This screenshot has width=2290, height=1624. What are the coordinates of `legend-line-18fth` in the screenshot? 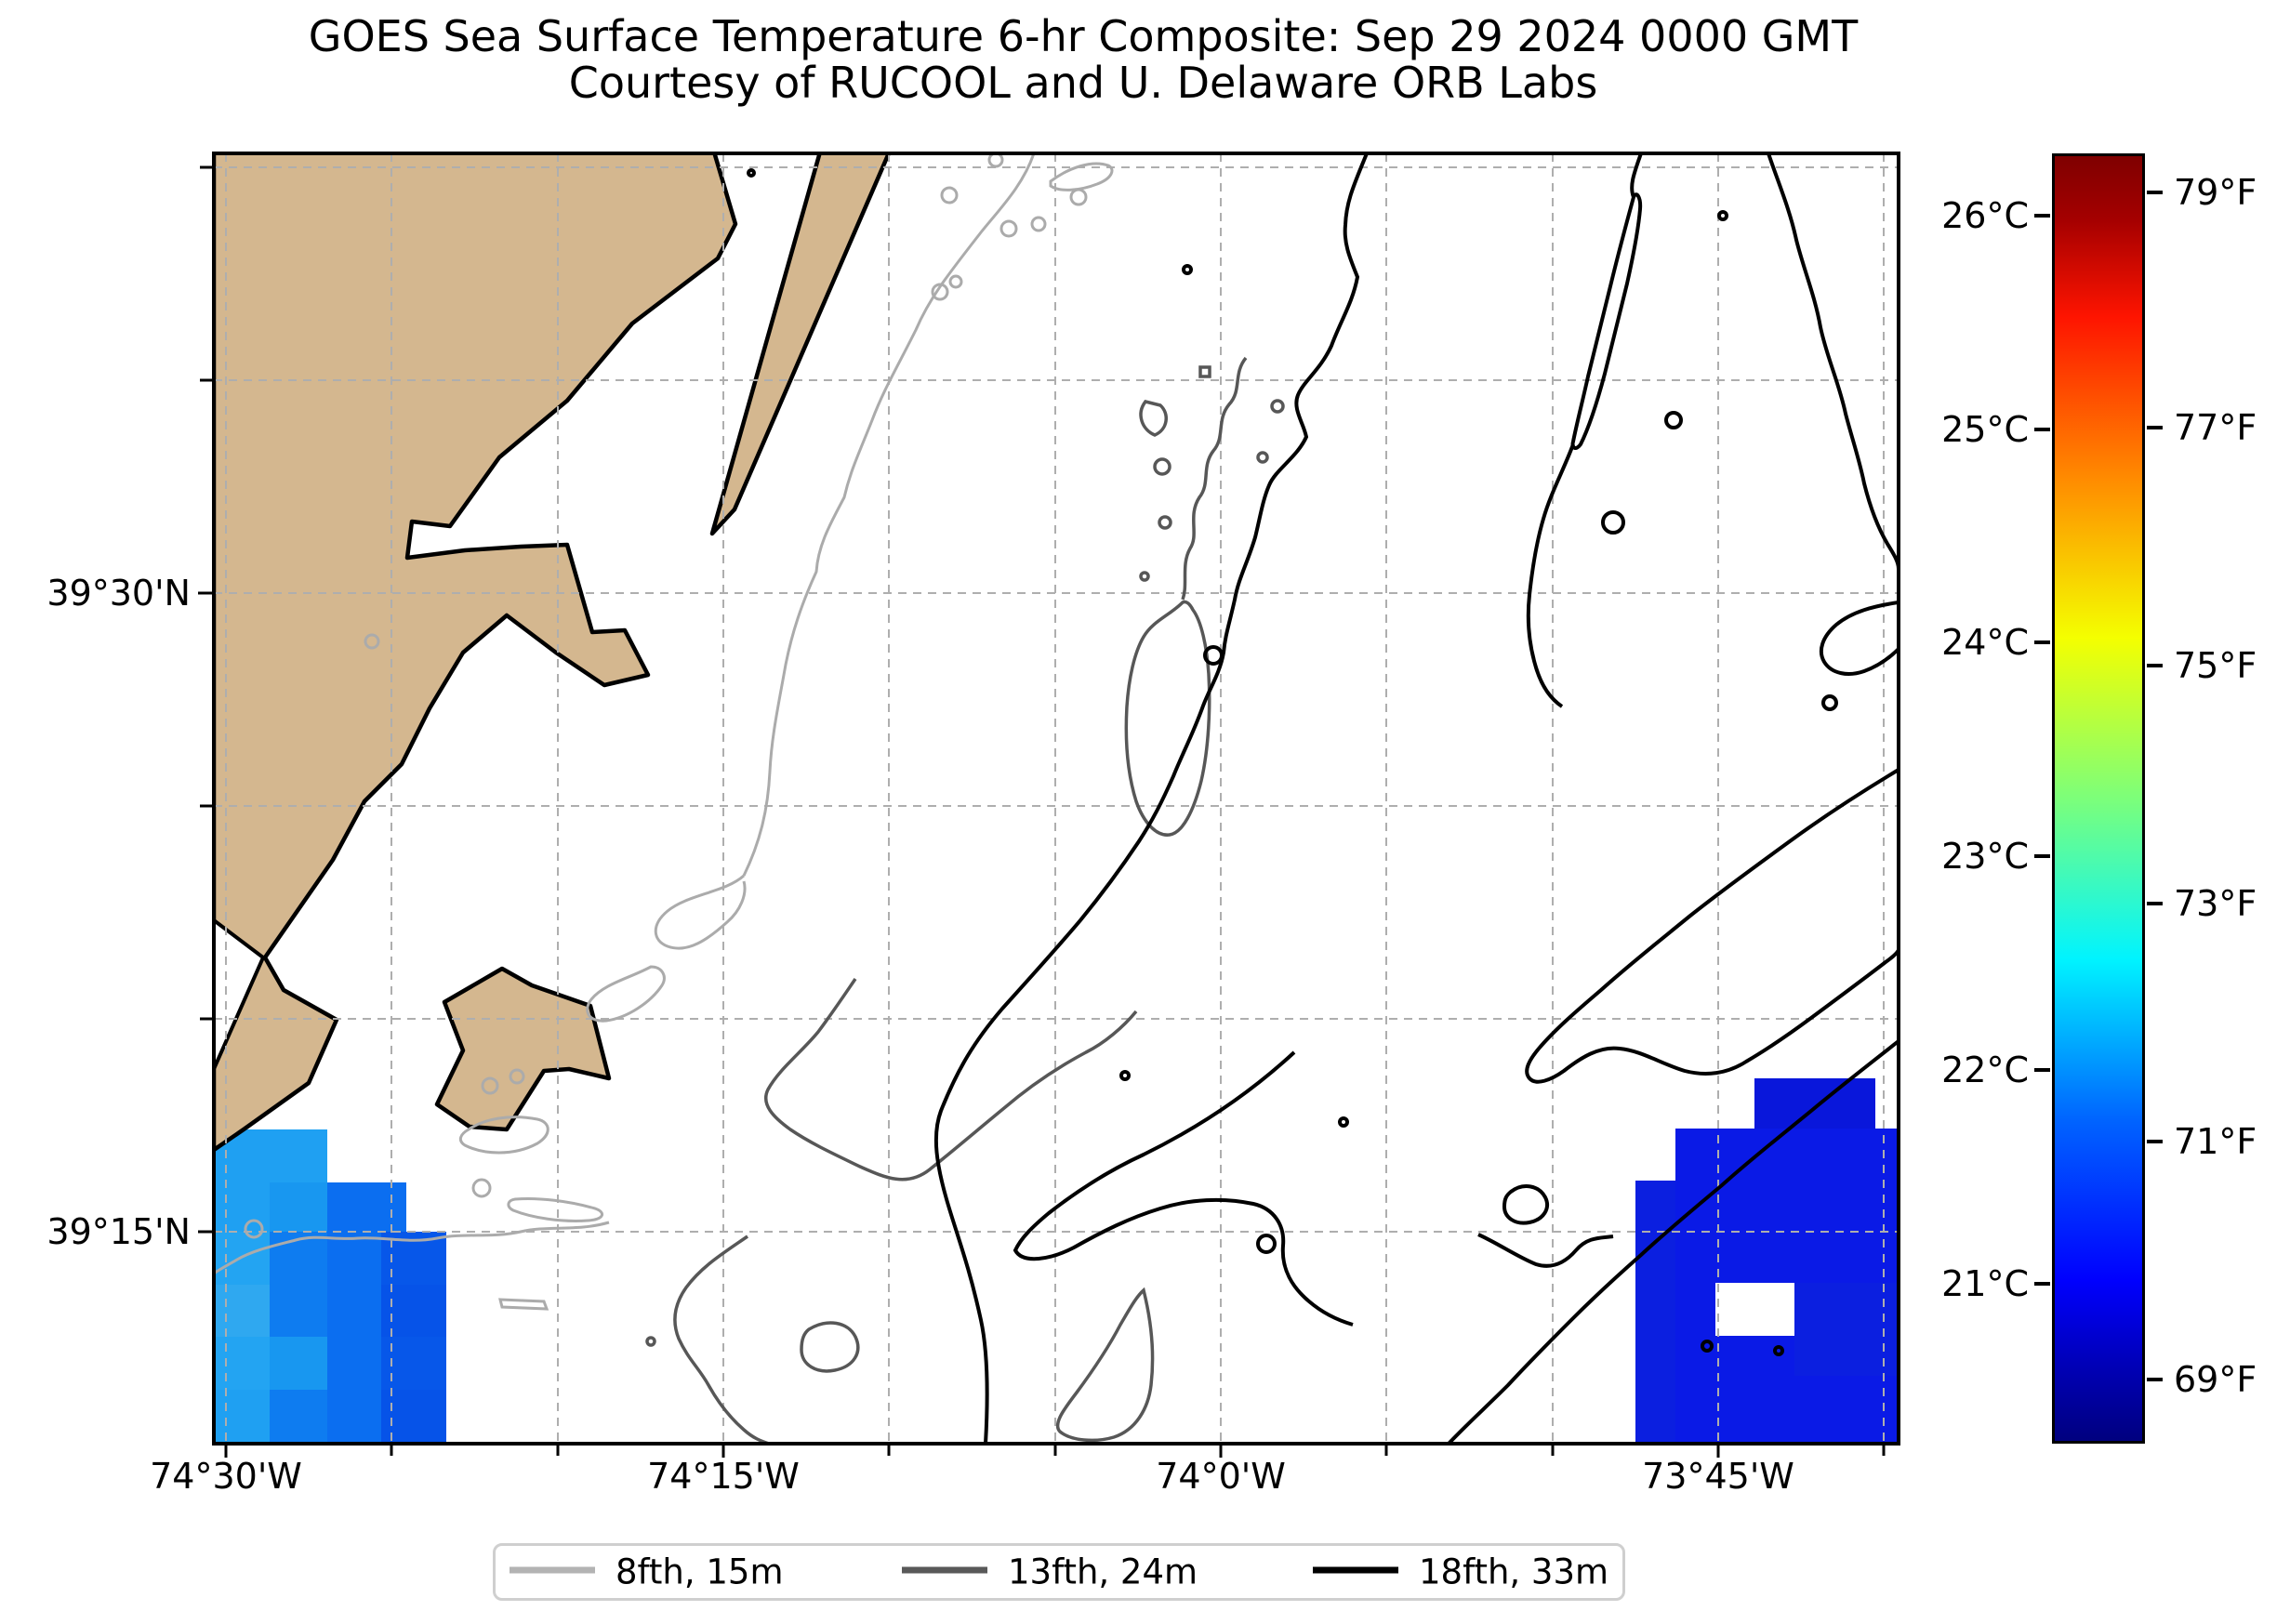 It's located at (1355, 1570).